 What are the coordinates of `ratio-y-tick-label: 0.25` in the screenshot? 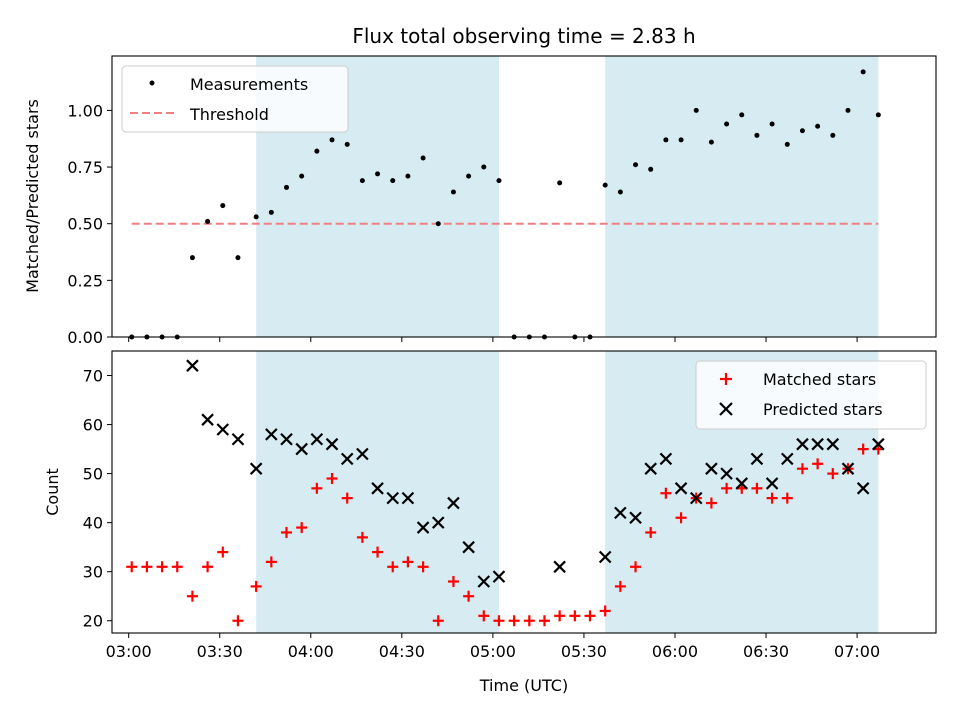 It's located at (85, 280).